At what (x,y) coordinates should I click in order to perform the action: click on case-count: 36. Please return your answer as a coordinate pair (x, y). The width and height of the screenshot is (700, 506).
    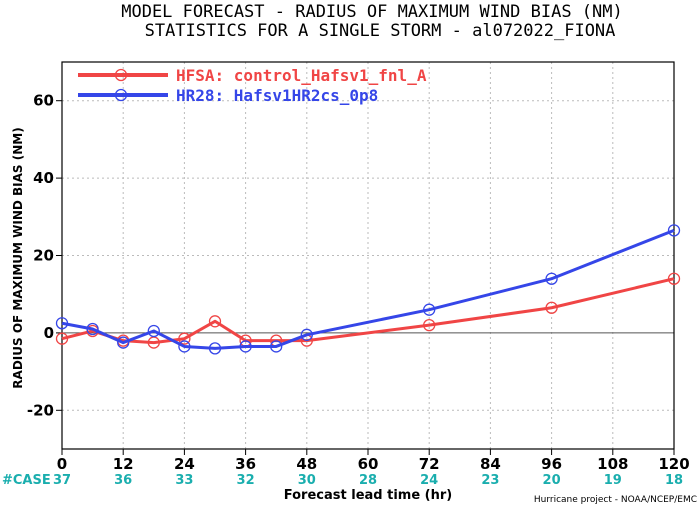
    Looking at the image, I should click on (123, 480).